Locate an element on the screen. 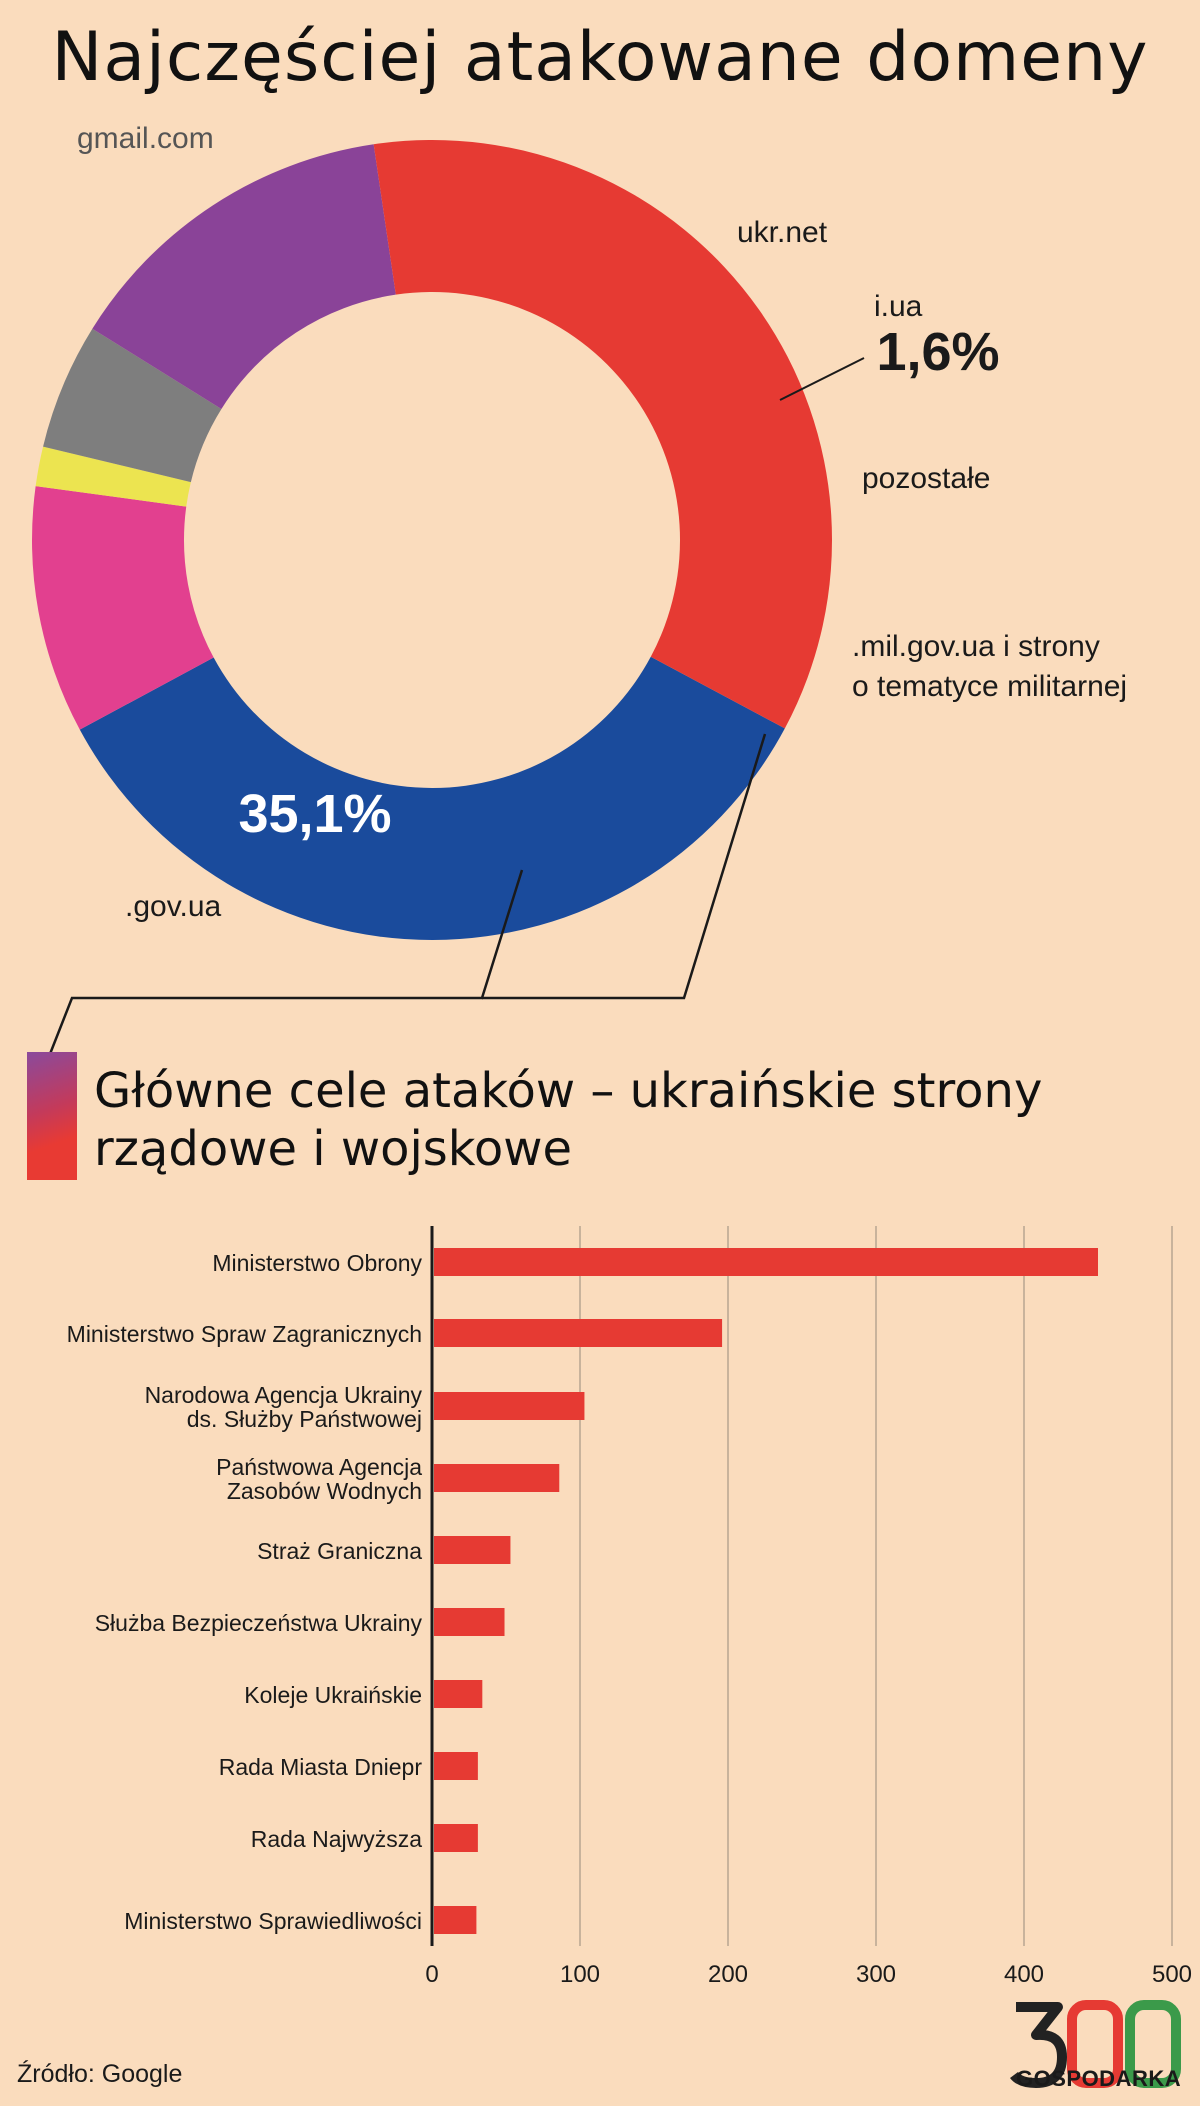 The height and width of the screenshot is (2106, 1200). category-label: Rada Najwyższa is located at coordinates (336, 1839).